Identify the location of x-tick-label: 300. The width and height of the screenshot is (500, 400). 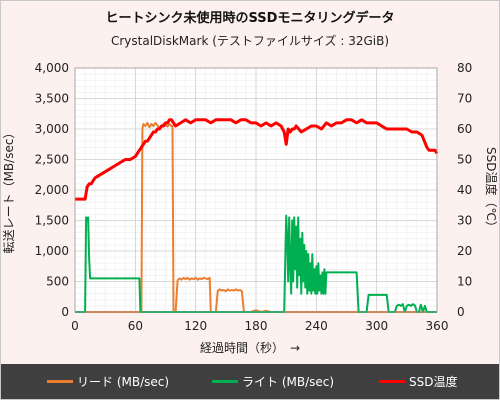
(376, 326).